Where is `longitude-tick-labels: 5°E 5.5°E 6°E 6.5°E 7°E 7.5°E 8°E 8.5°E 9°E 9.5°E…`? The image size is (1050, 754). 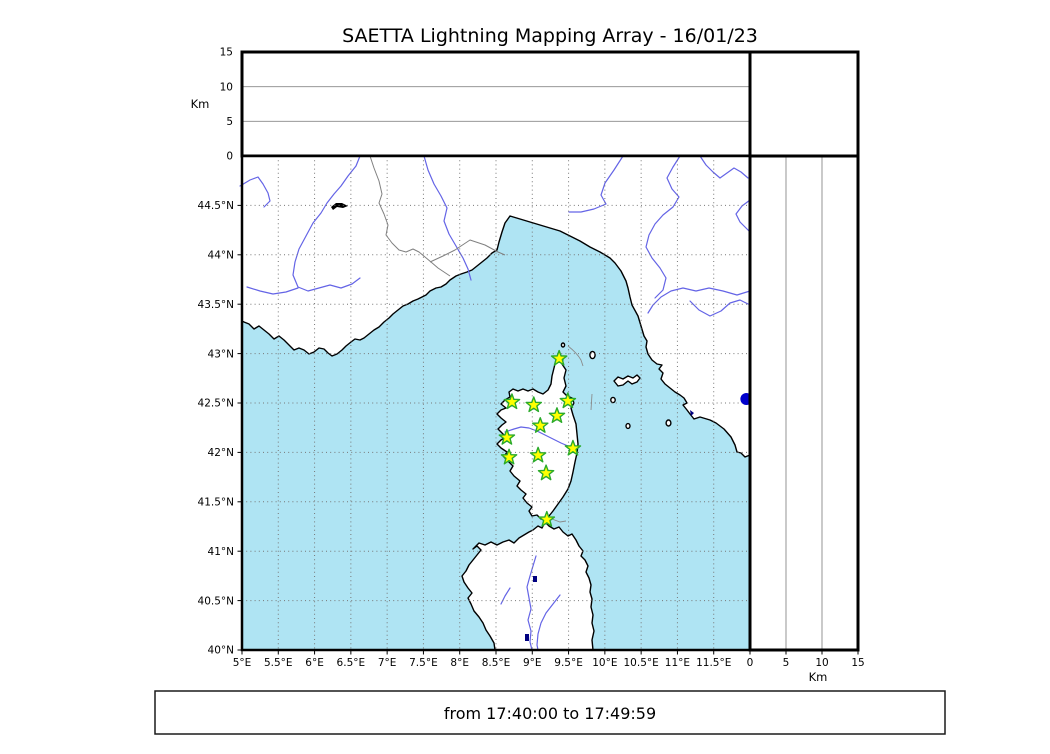
longitude-tick-labels: 5°E 5.5°E 6°E 6.5°E 7°E 7.5°E 8°E 8.5°E 9°E 9.5°E… is located at coordinates (482, 659).